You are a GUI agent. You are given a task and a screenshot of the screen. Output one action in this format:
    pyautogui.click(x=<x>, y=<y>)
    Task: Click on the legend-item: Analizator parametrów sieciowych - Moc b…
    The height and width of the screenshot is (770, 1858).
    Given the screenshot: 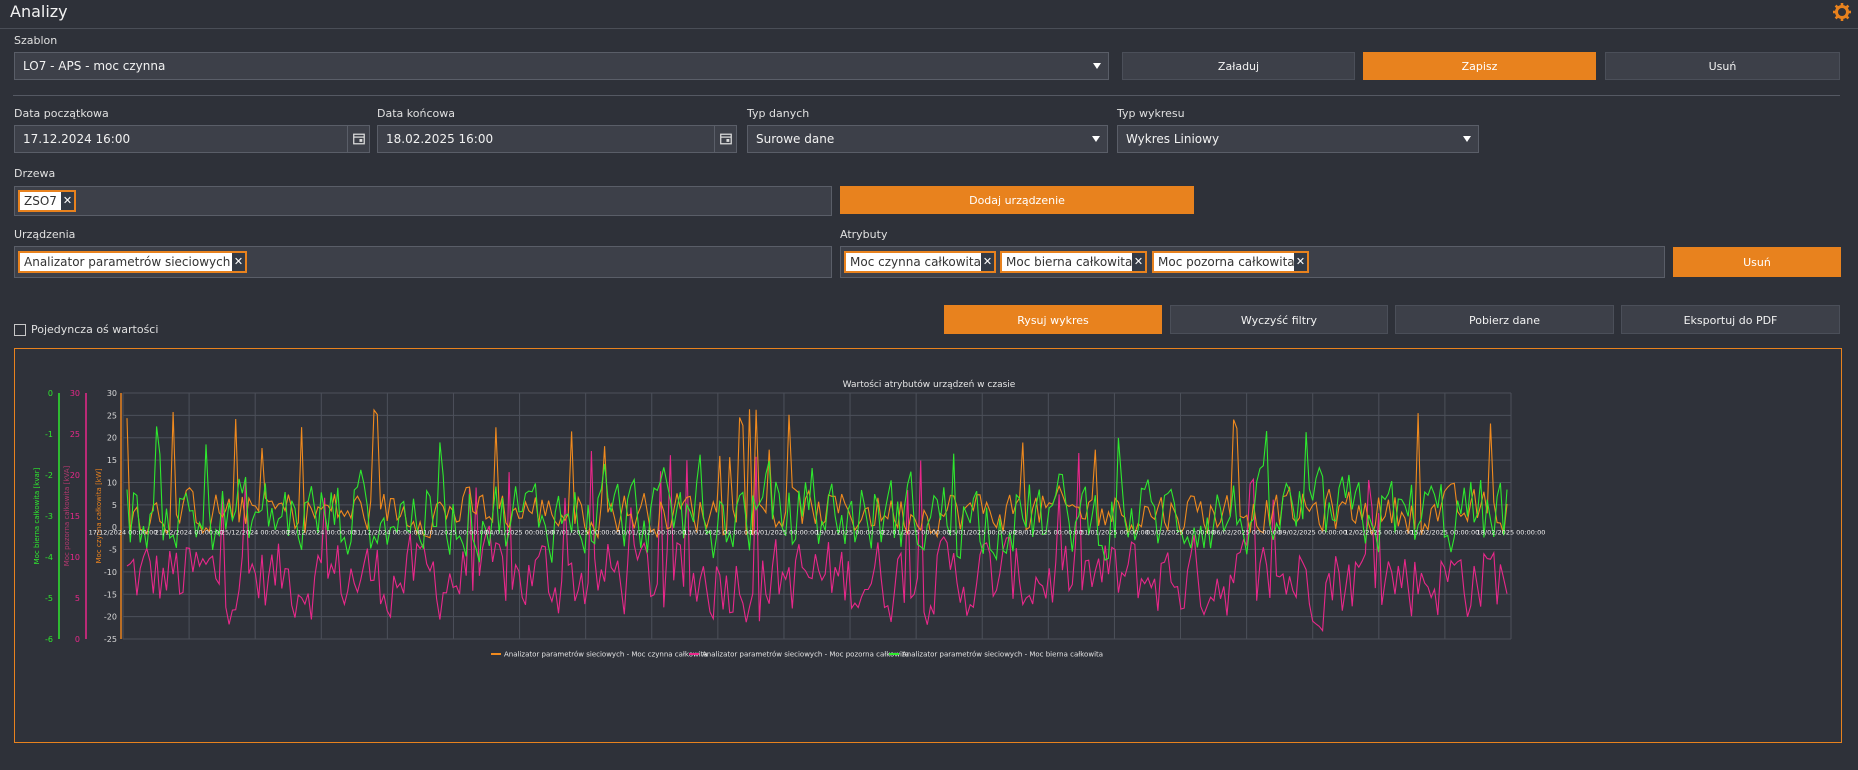 What is the action you would take?
    pyautogui.click(x=1002, y=655)
    